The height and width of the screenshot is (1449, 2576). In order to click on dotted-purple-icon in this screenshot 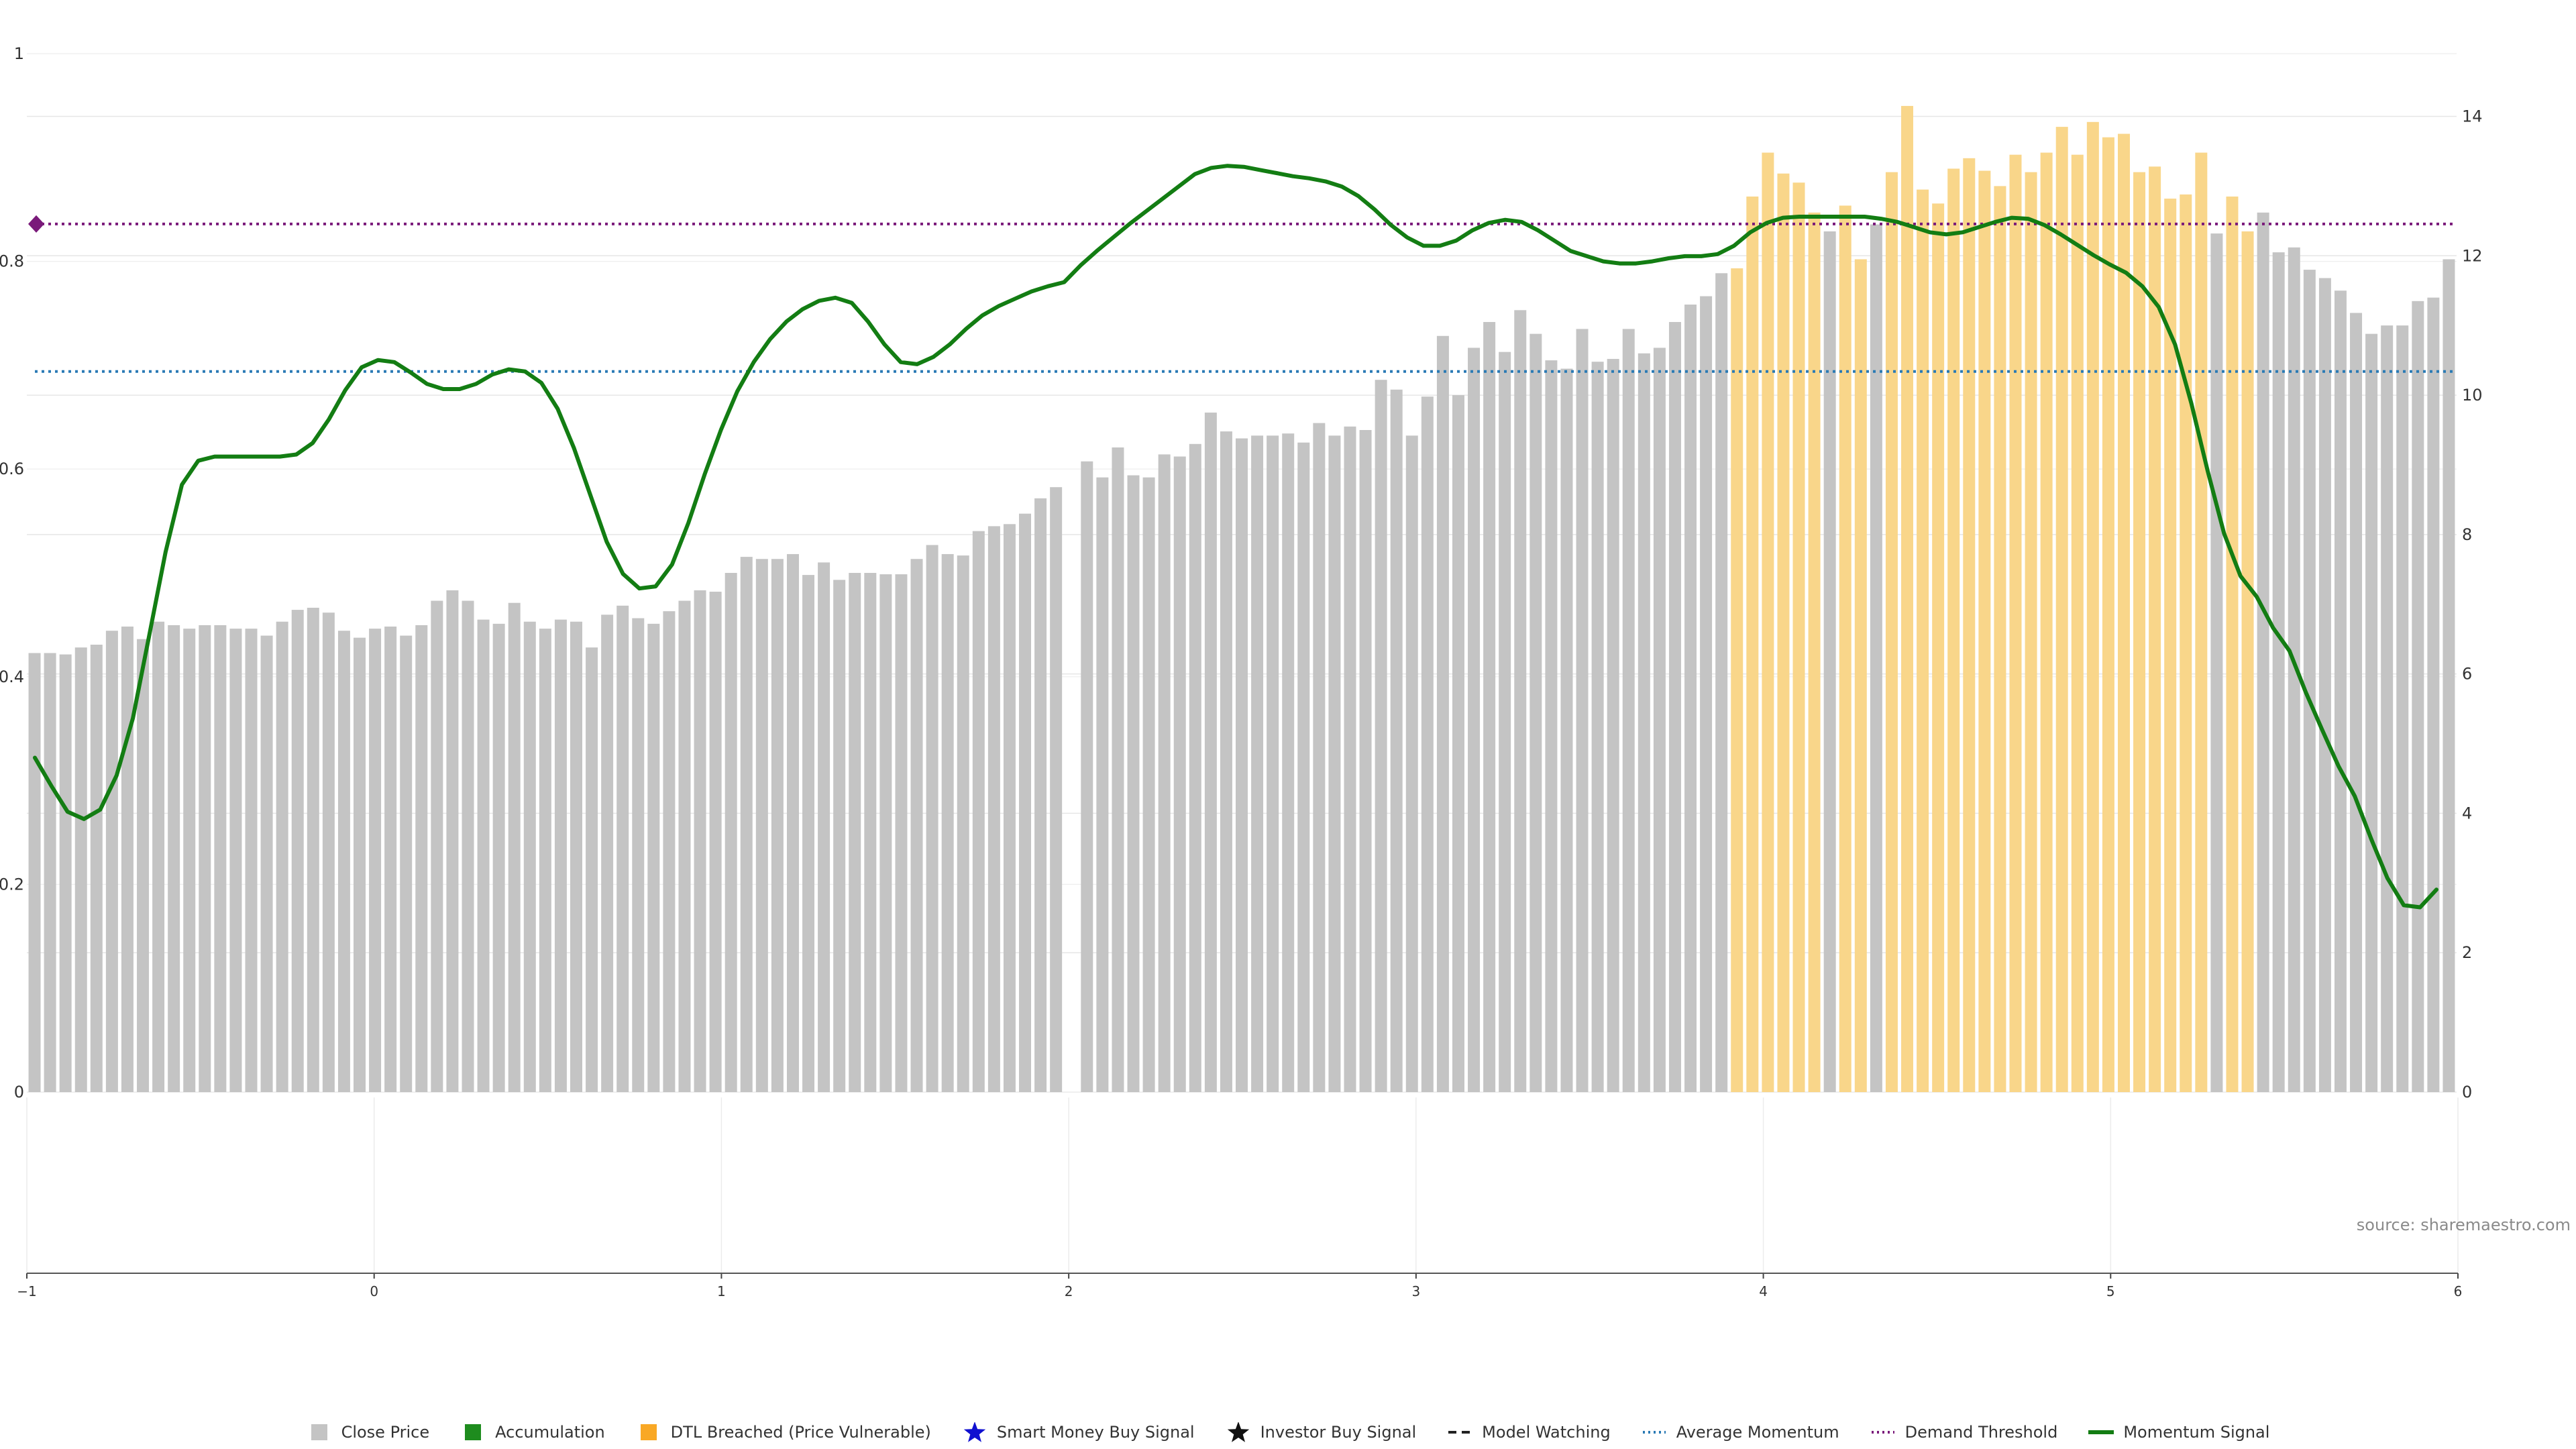, I will do `click(1882, 1432)`.